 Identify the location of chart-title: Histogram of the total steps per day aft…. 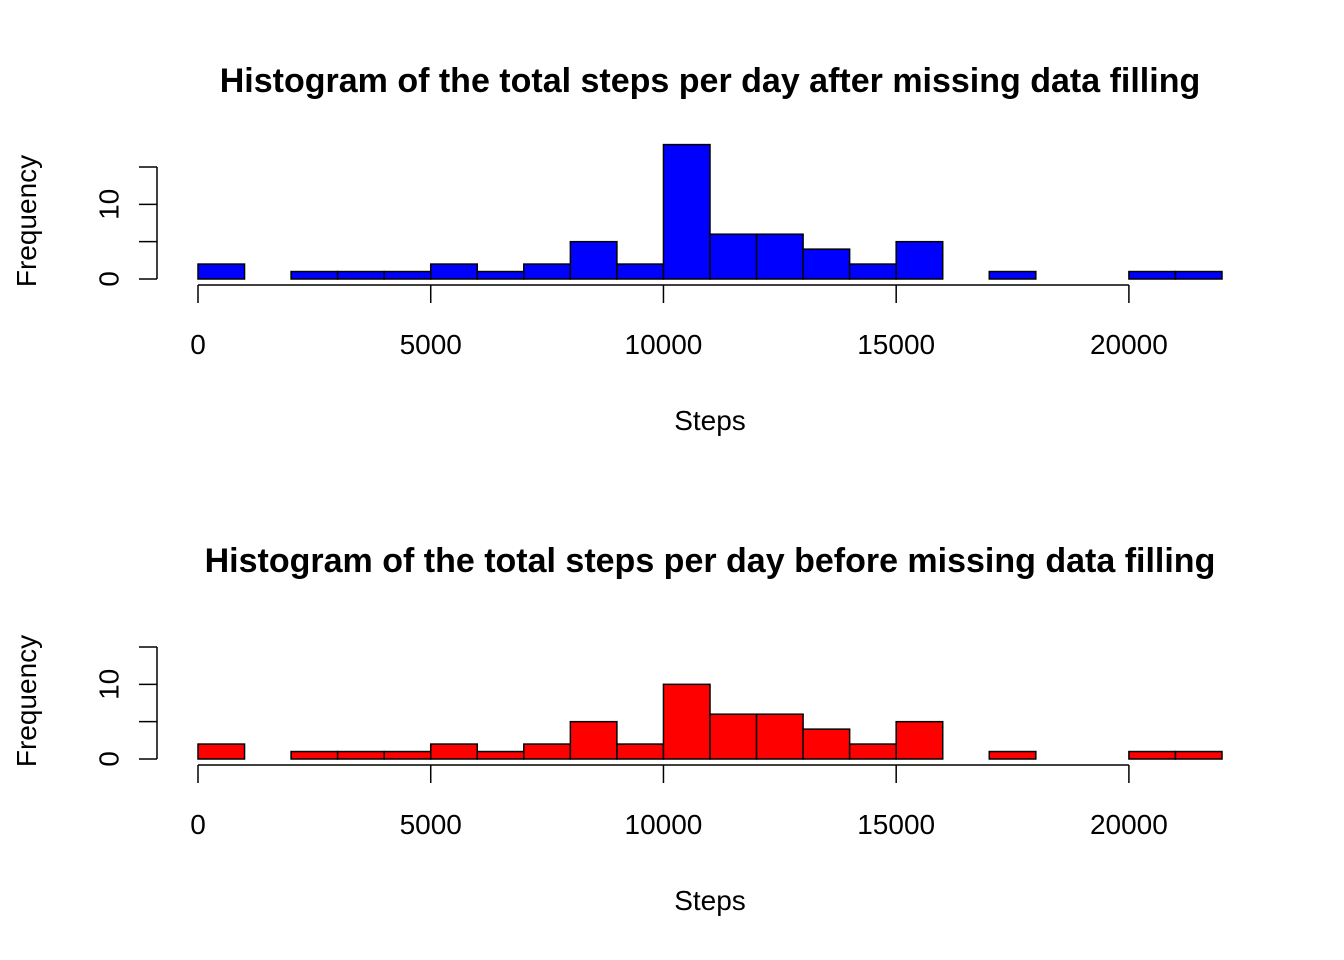
(710, 81).